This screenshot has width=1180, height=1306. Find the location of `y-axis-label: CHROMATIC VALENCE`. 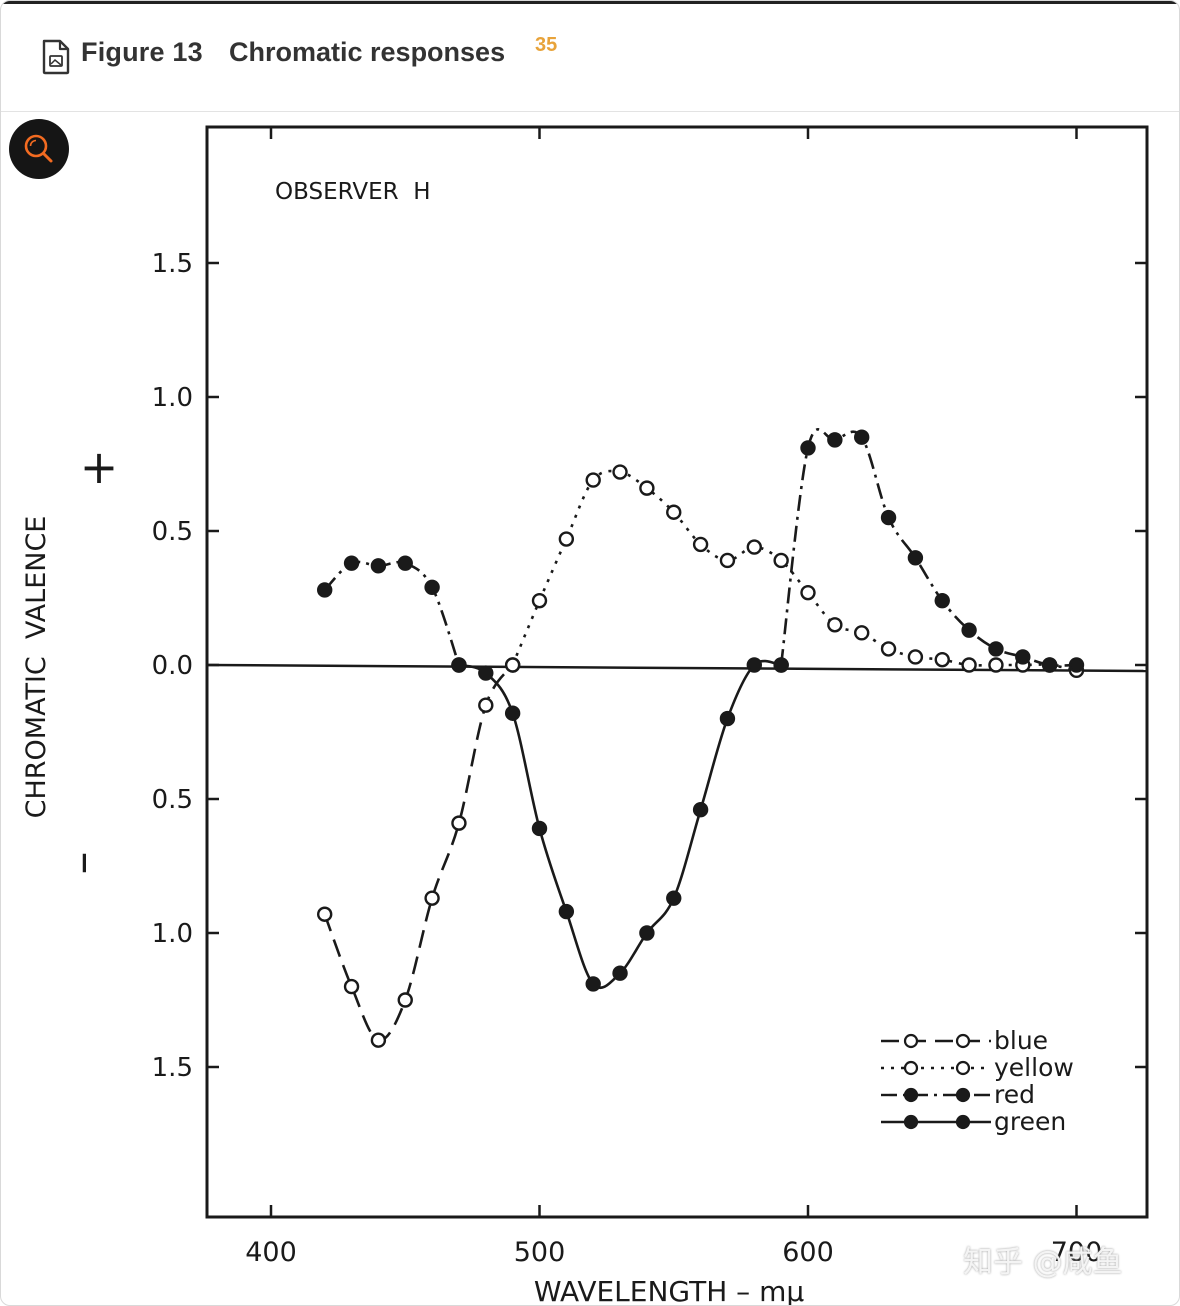

y-axis-label: CHROMATIC VALENCE is located at coordinates (36, 667).